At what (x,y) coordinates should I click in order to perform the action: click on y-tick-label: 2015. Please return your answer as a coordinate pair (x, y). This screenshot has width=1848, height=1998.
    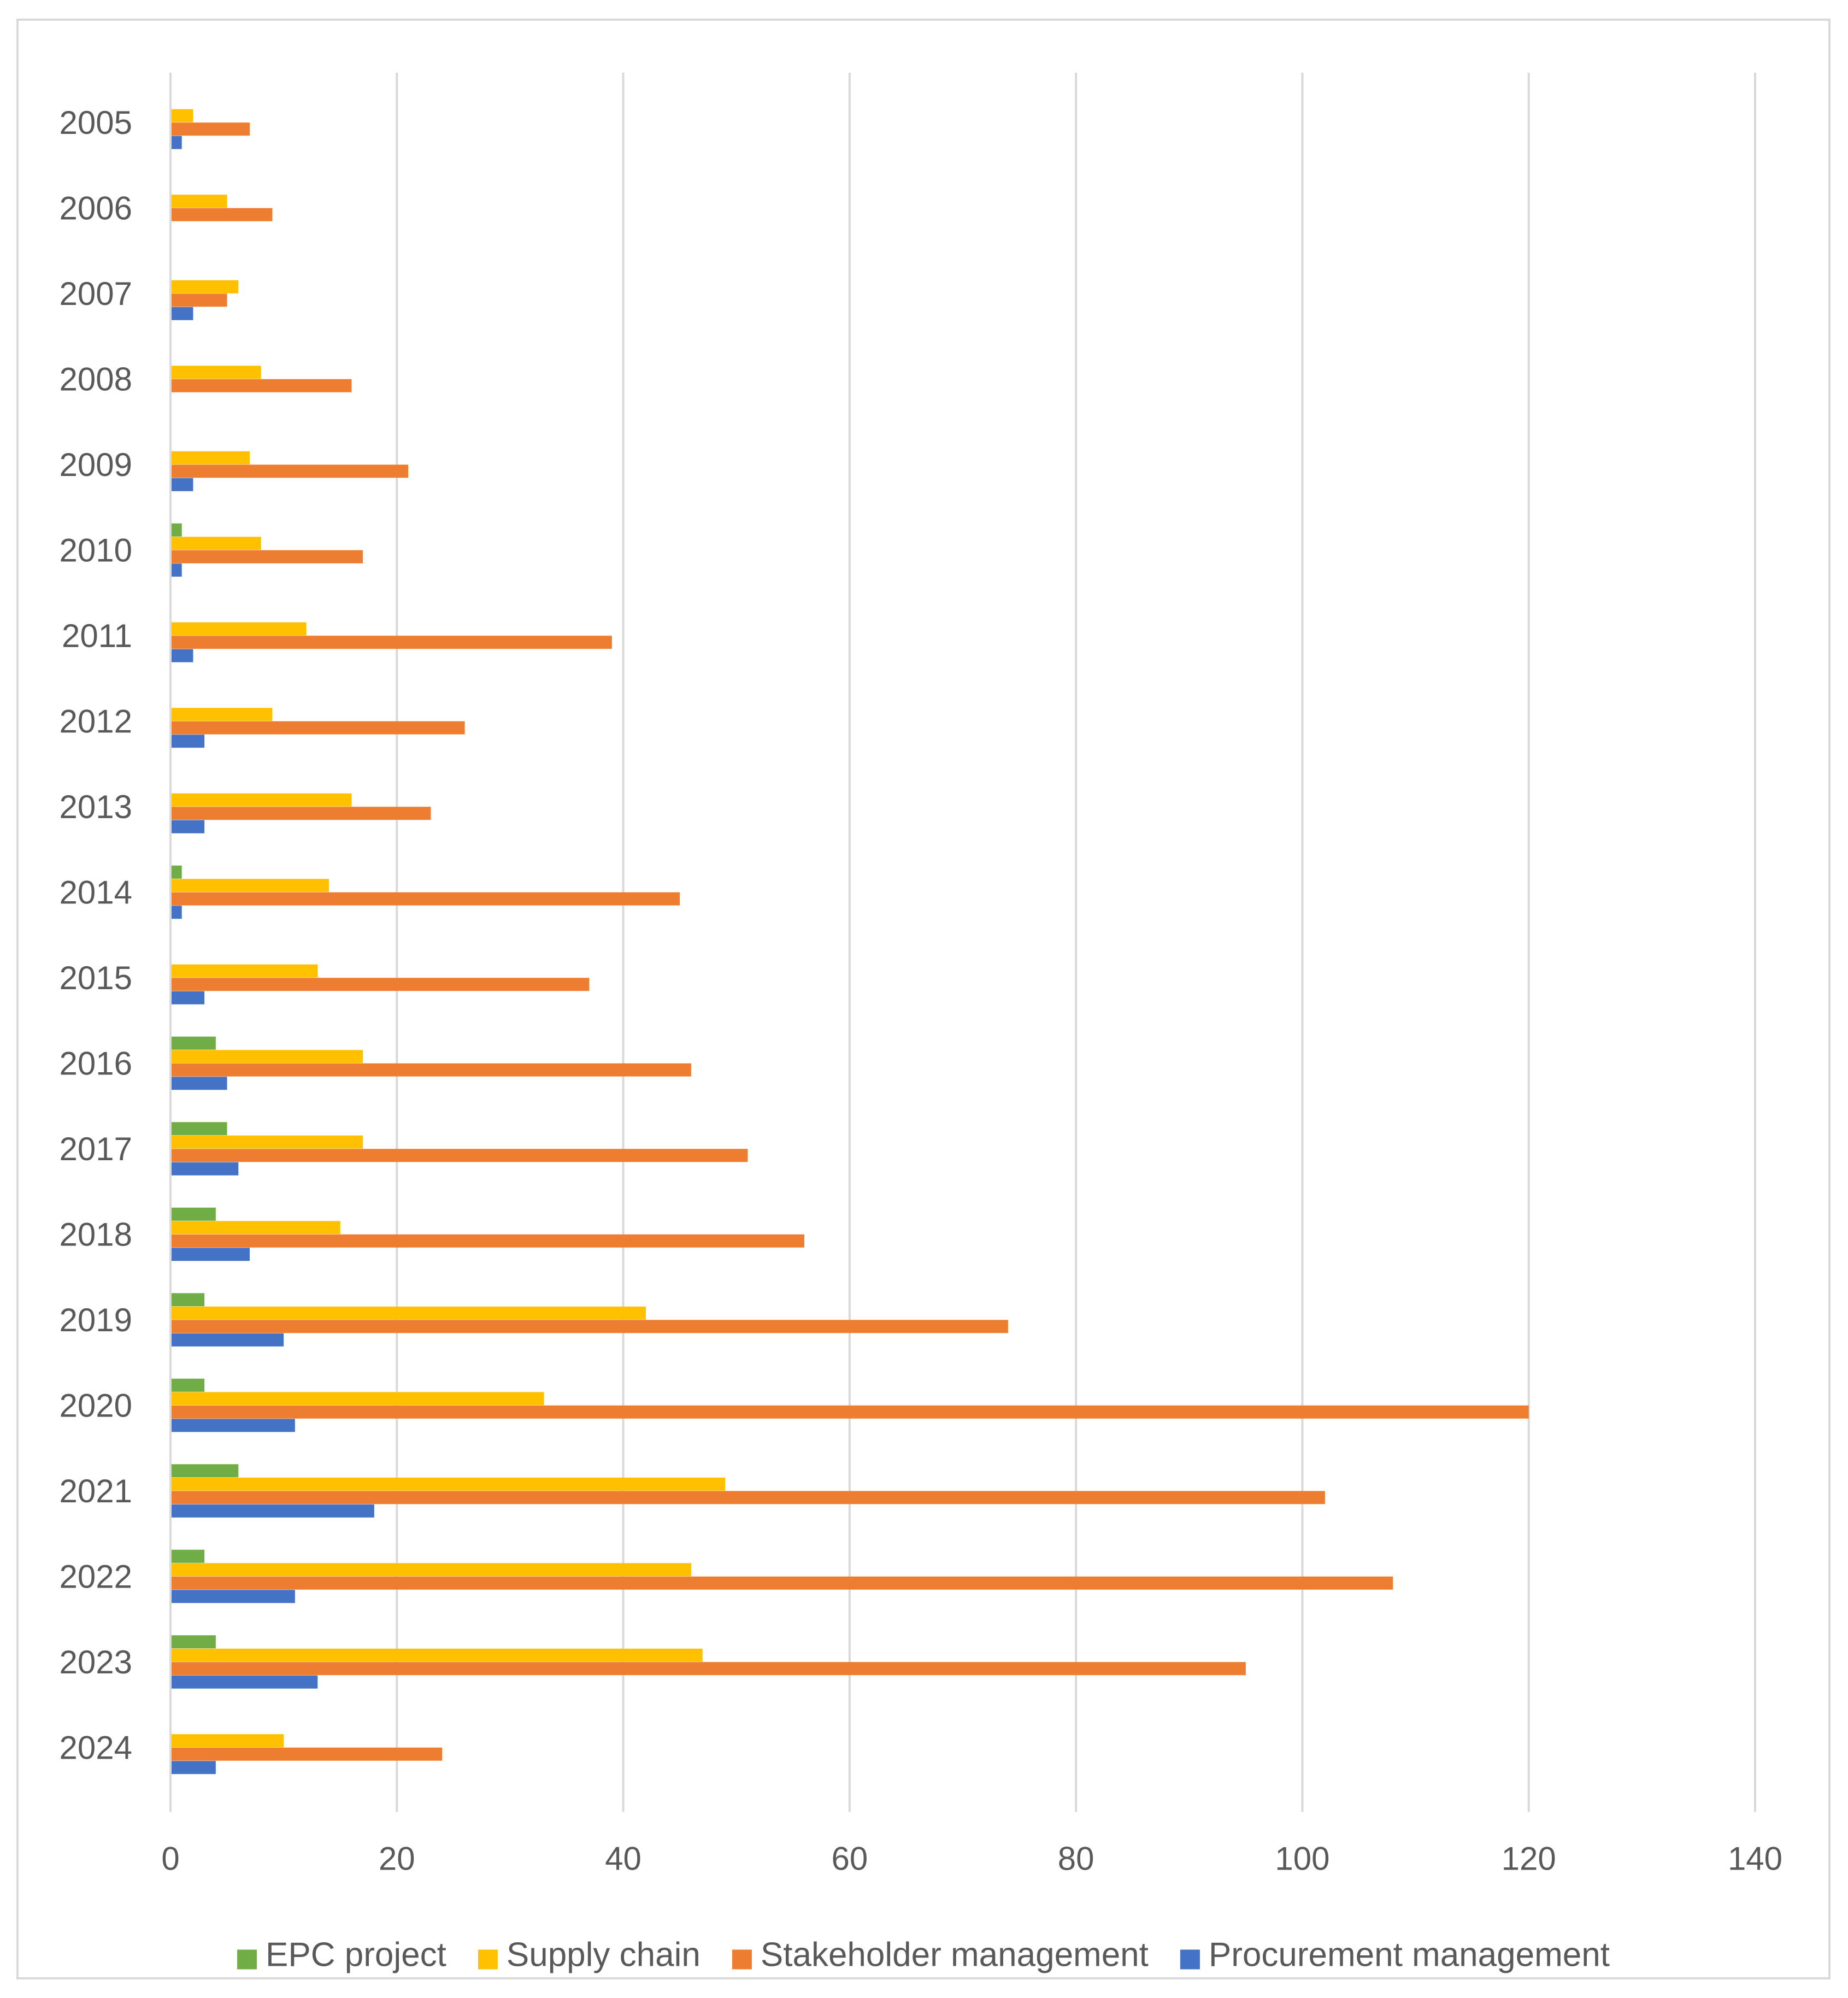
    Looking at the image, I should click on (96, 978).